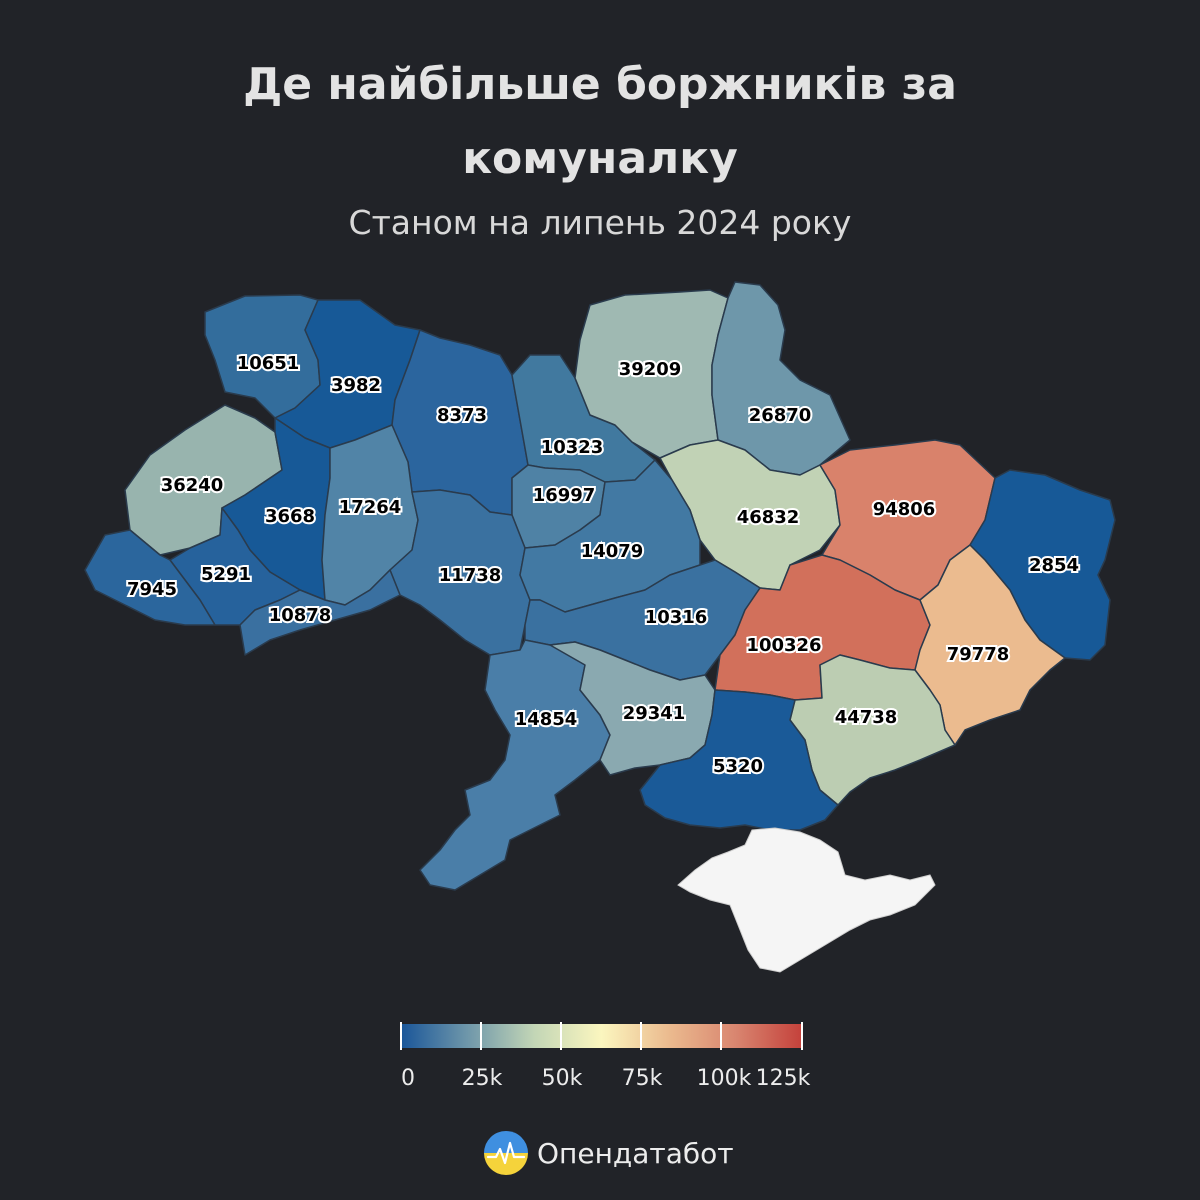 Image resolution: width=1200 pixels, height=1200 pixels. I want to click on value-label-kirovohrad: 10316, so click(676, 617).